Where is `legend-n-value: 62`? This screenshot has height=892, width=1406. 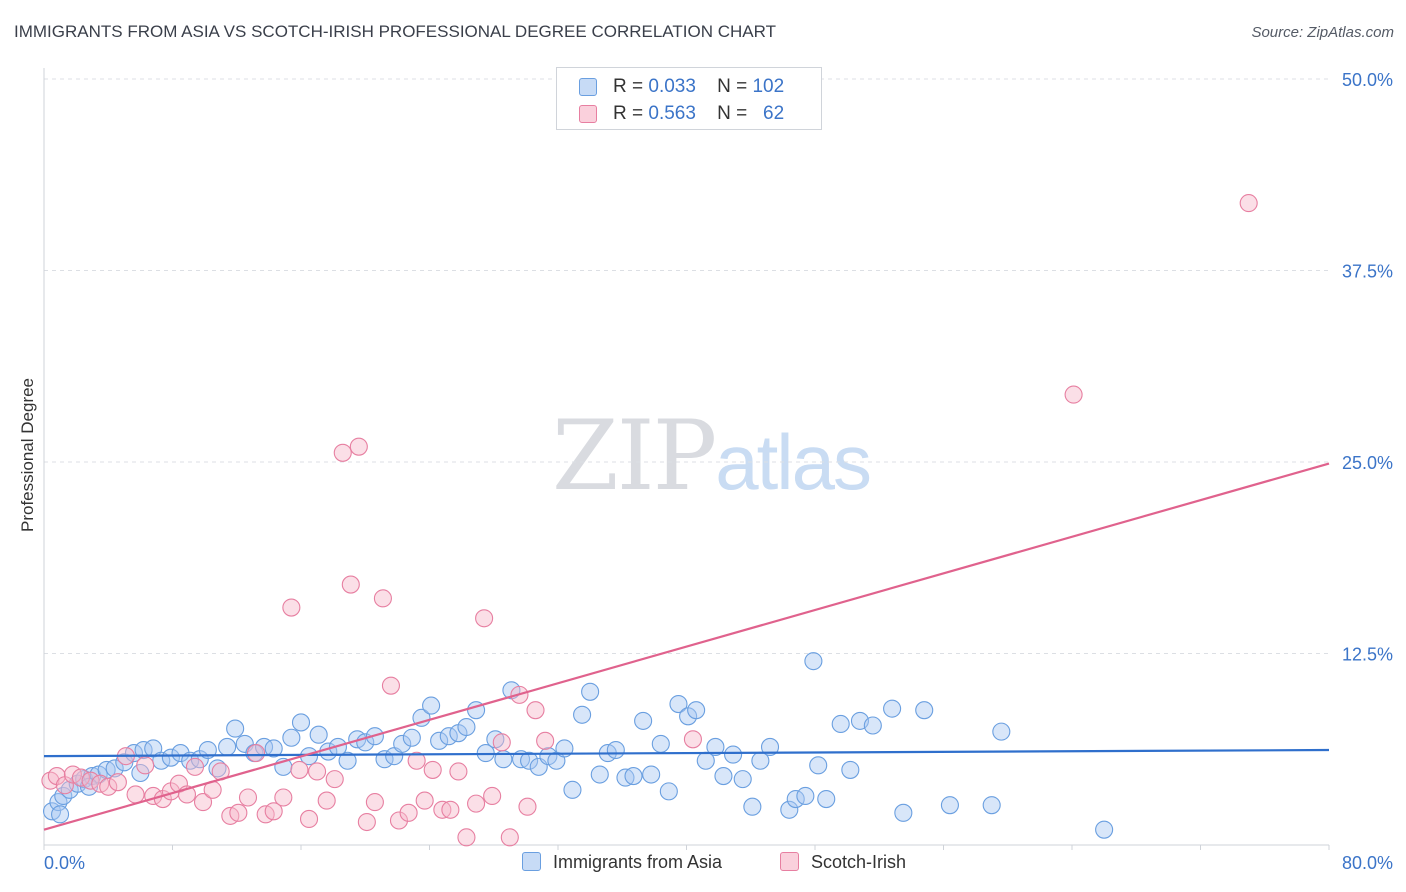
legend-n-value: 62 is located at coordinates (774, 113).